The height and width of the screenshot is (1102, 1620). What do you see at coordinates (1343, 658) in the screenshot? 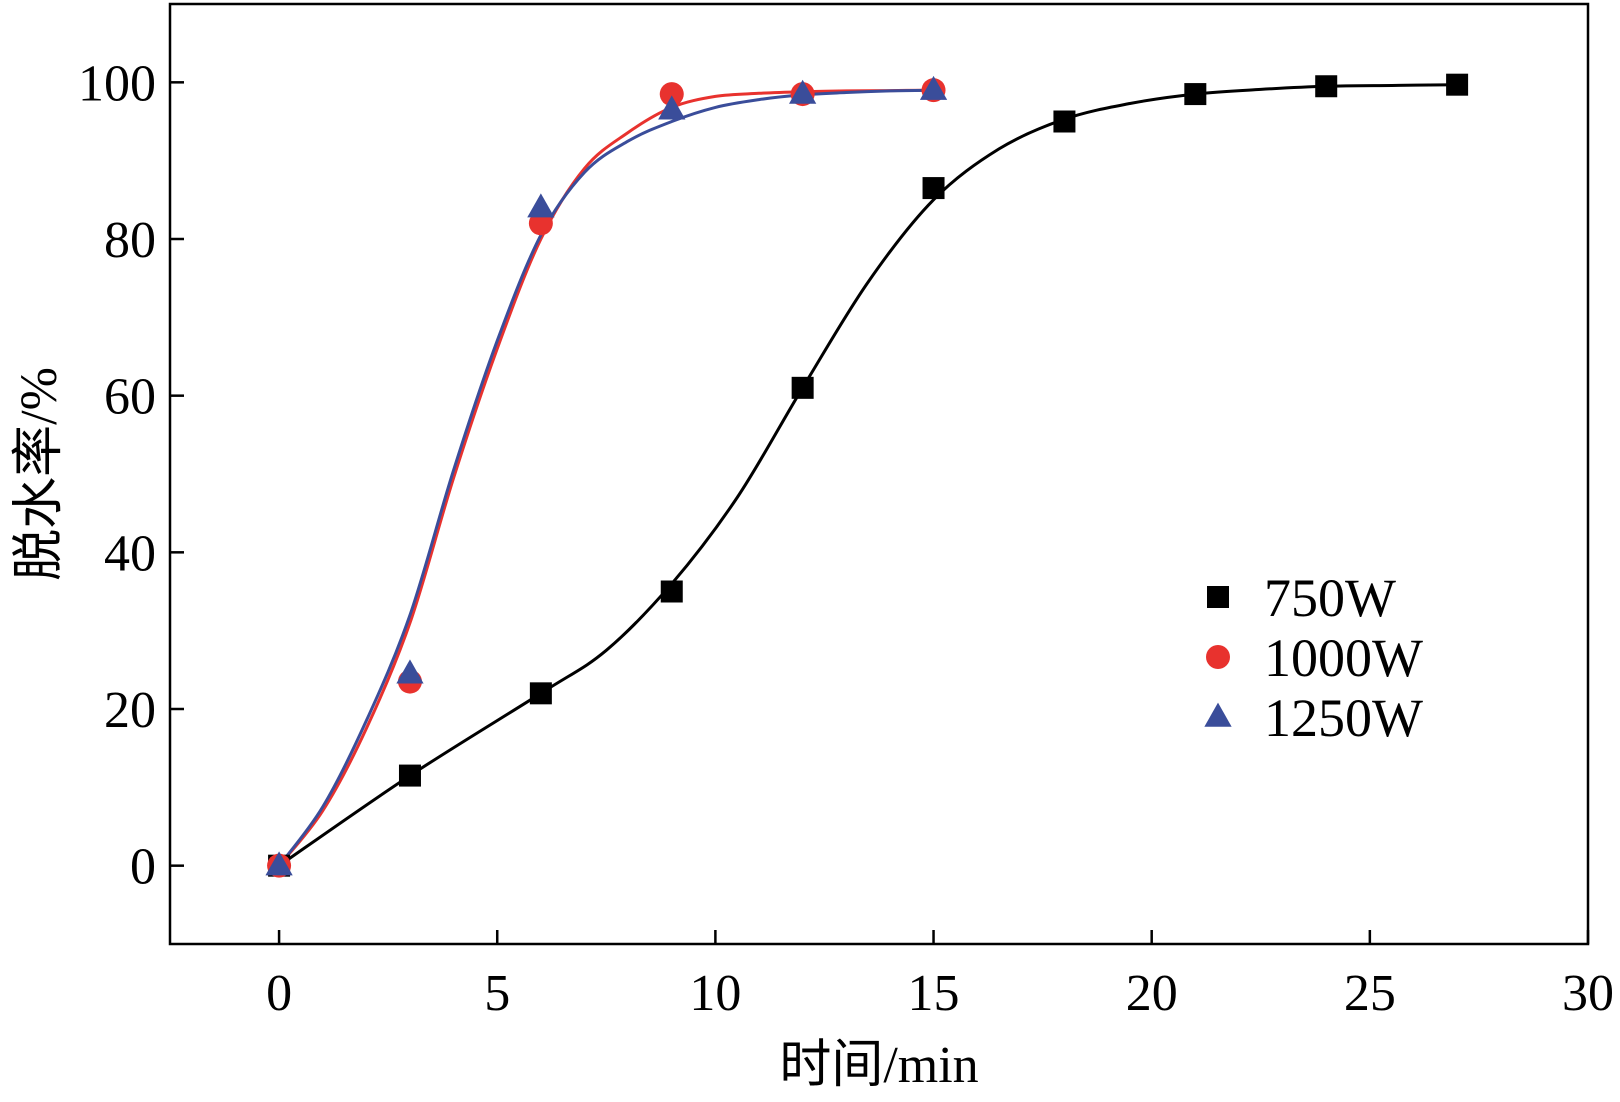
I see `legend-label-1000w: 1000W` at bounding box center [1343, 658].